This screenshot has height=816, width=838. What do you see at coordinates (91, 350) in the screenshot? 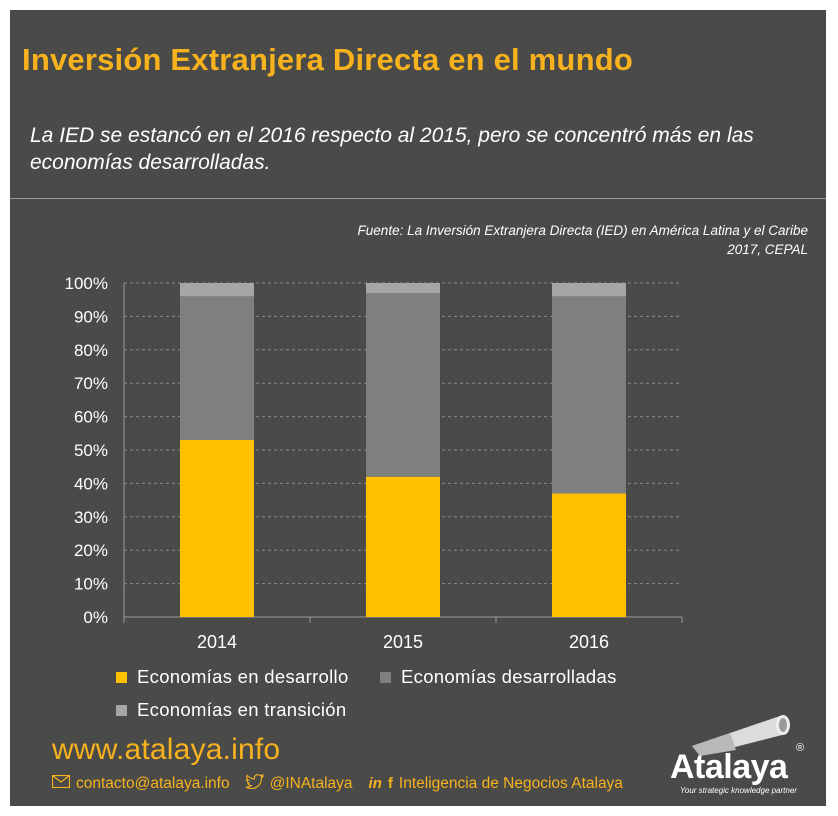
I see `y-tick-label: 80%` at bounding box center [91, 350].